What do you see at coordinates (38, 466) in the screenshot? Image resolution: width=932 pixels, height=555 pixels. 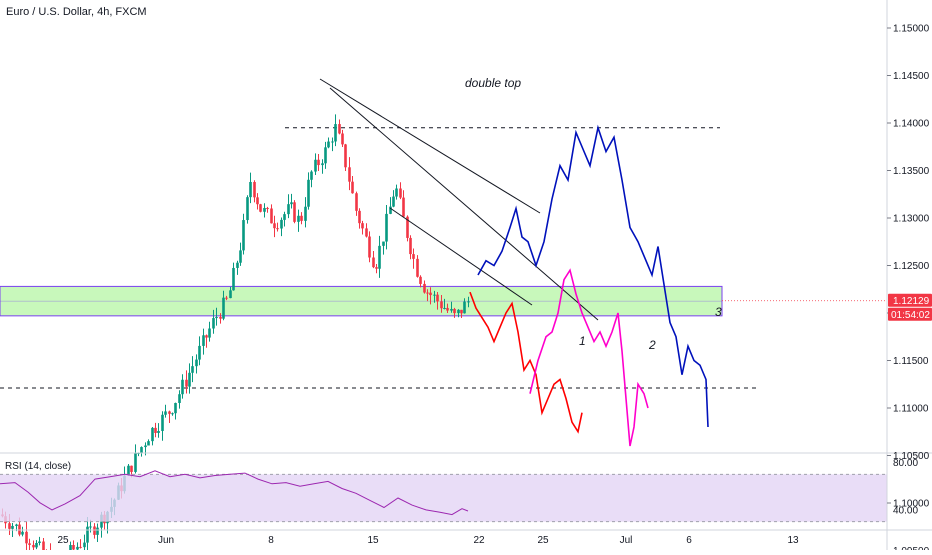 I see `rsi-label: RSI (14, close)` at bounding box center [38, 466].